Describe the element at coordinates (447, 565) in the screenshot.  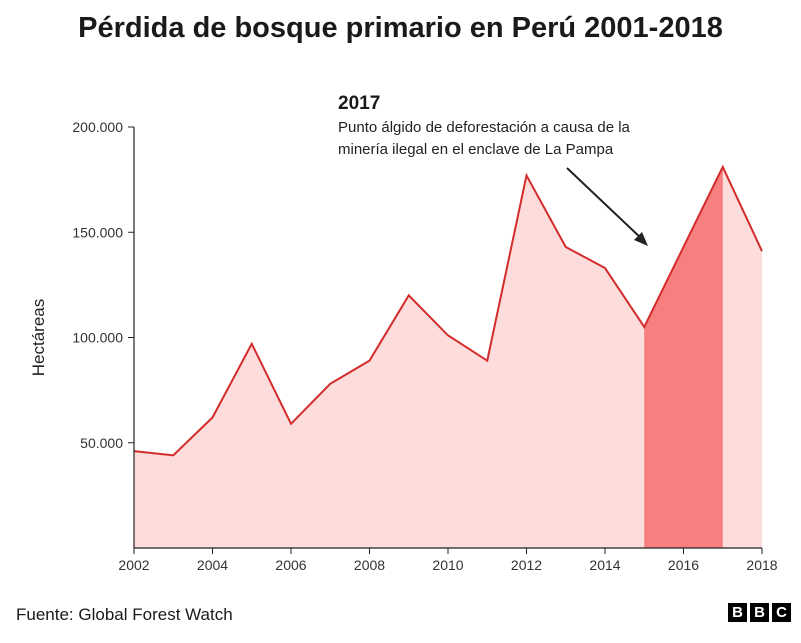
I see `x-tick-label: 2010` at that location.